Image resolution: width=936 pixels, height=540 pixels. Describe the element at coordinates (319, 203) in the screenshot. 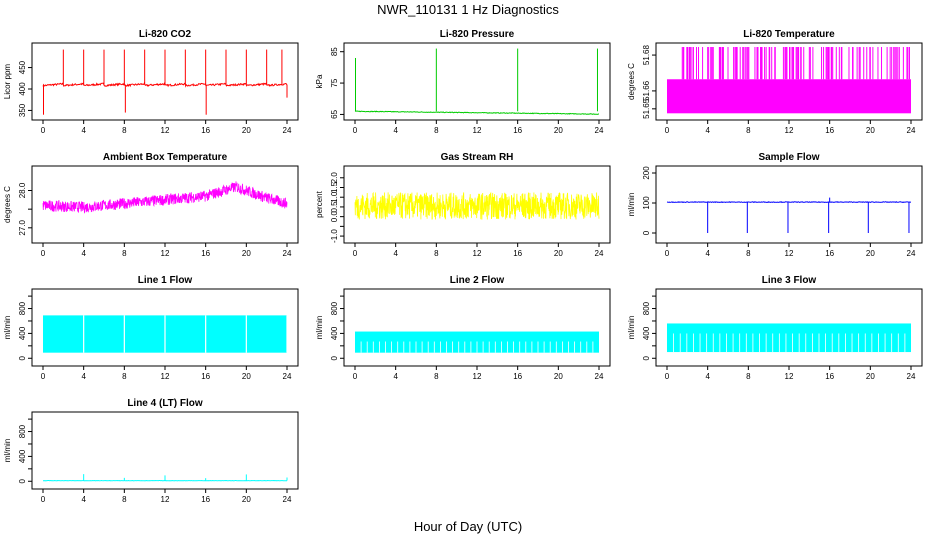

I see `y-axis-label: percent` at that location.